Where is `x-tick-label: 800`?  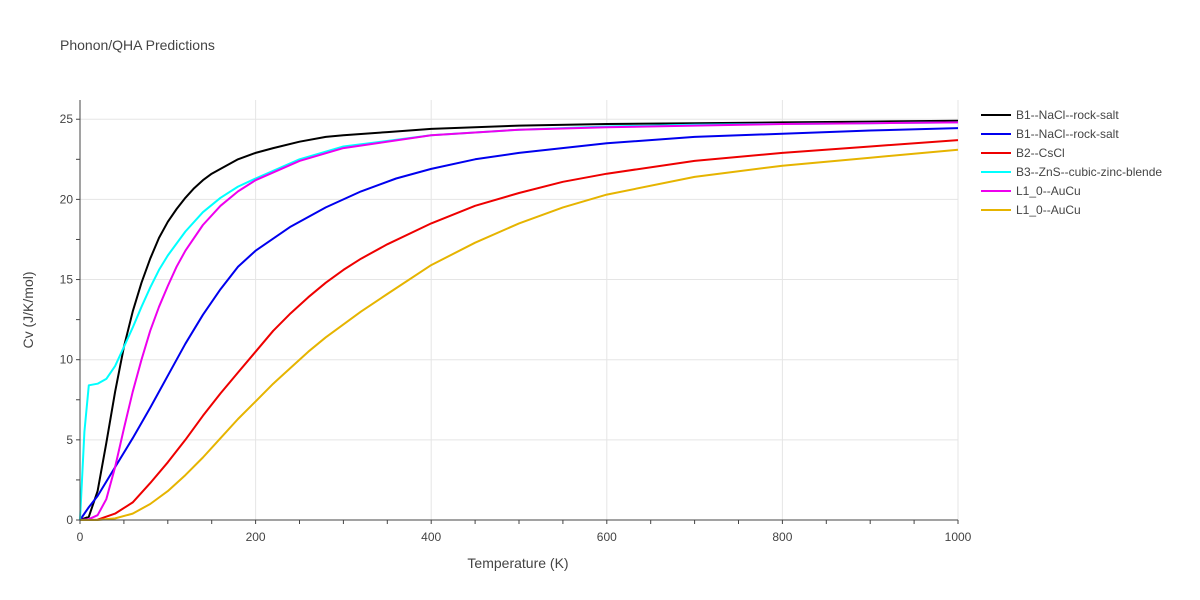 x-tick-label: 800 is located at coordinates (782, 537).